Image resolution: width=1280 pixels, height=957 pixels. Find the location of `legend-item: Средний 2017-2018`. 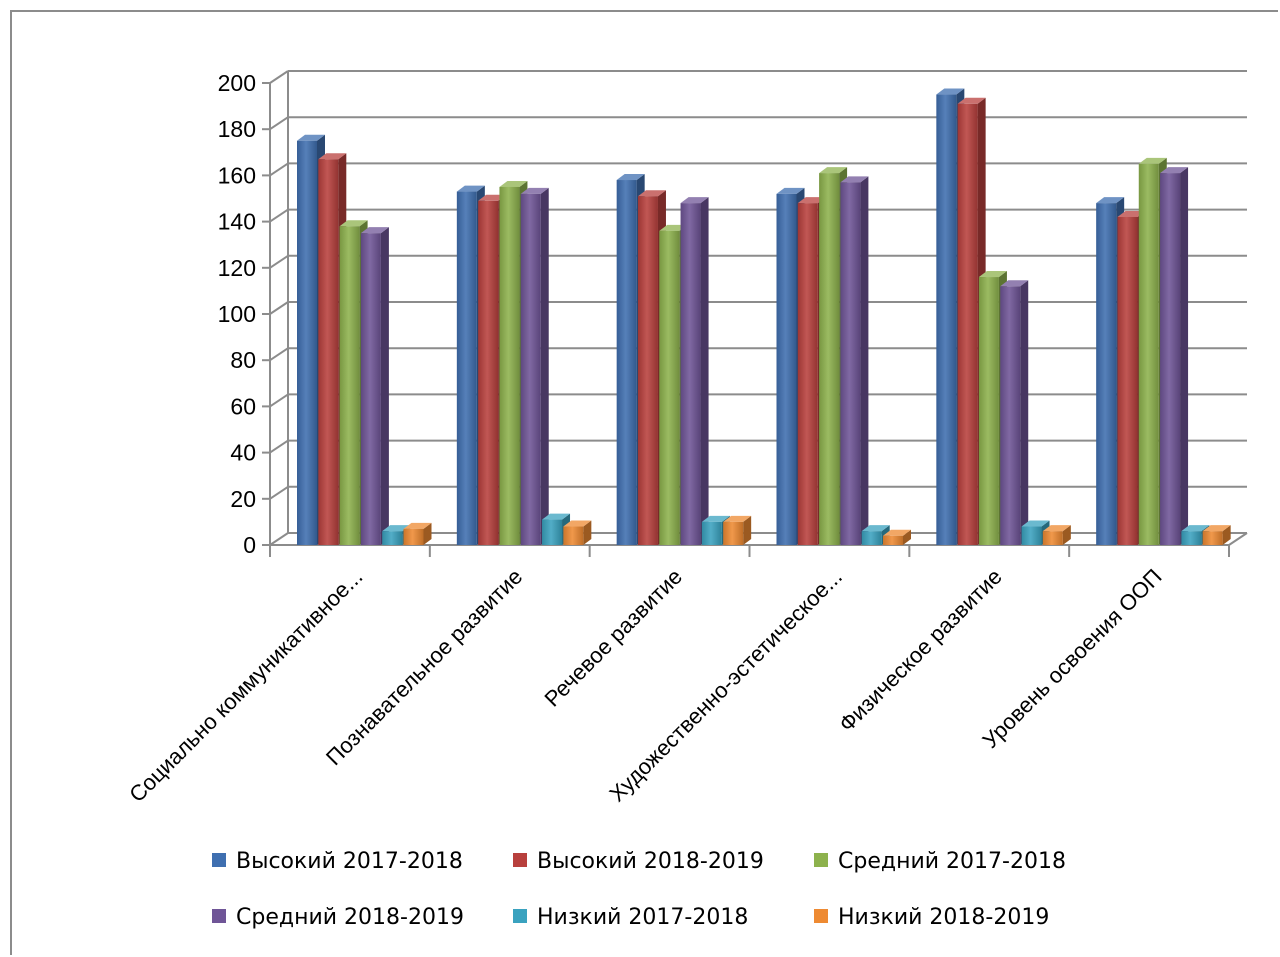

legend-item: Средний 2017-2018 is located at coordinates (940, 861).